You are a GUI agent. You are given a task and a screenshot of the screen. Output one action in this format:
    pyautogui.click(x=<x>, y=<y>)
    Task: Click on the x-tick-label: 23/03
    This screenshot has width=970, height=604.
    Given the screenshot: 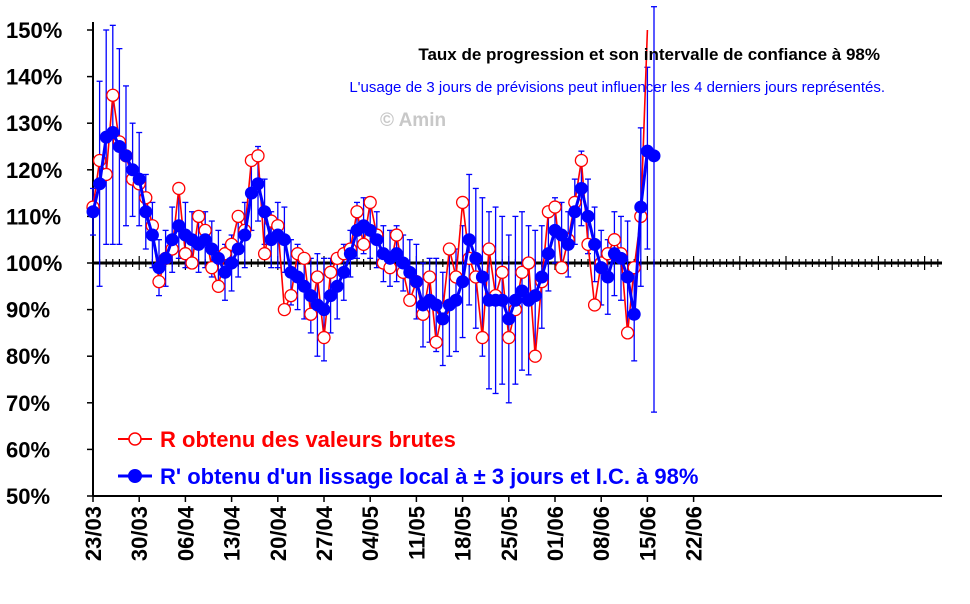 What is the action you would take?
    pyautogui.click(x=93, y=533)
    